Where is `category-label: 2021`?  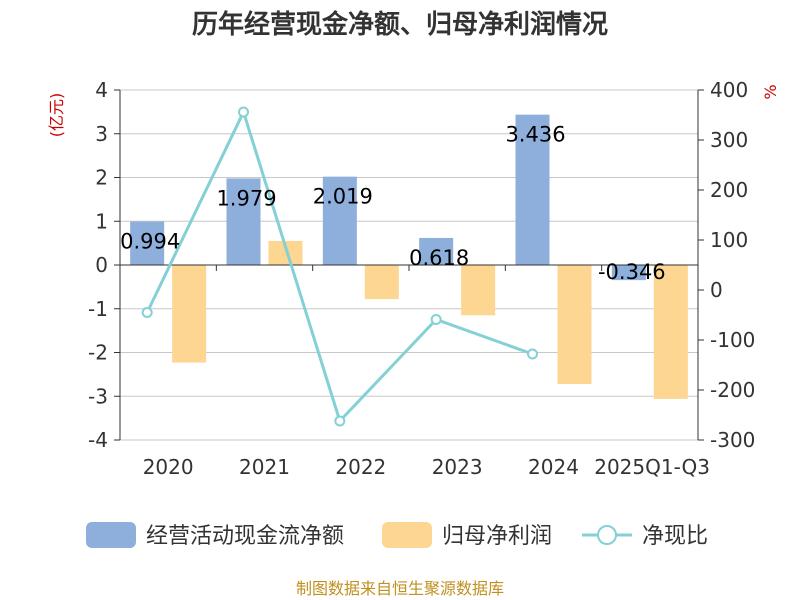
category-label: 2021 is located at coordinates (264, 467).